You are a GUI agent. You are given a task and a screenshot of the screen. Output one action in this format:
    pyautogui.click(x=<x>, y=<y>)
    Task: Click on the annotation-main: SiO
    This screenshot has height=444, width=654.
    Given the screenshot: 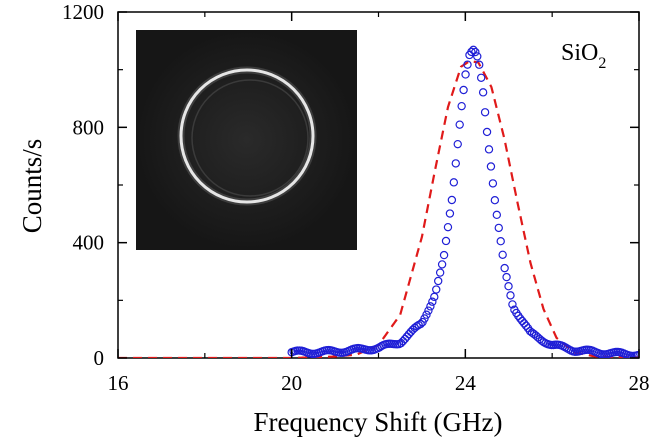 What is the action you would take?
    pyautogui.click(x=579, y=53)
    